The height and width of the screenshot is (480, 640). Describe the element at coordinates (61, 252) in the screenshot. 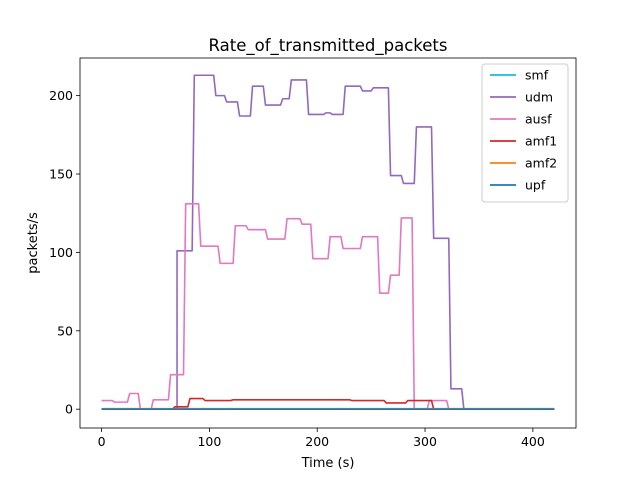

I see `y-tick-label: 100` at that location.